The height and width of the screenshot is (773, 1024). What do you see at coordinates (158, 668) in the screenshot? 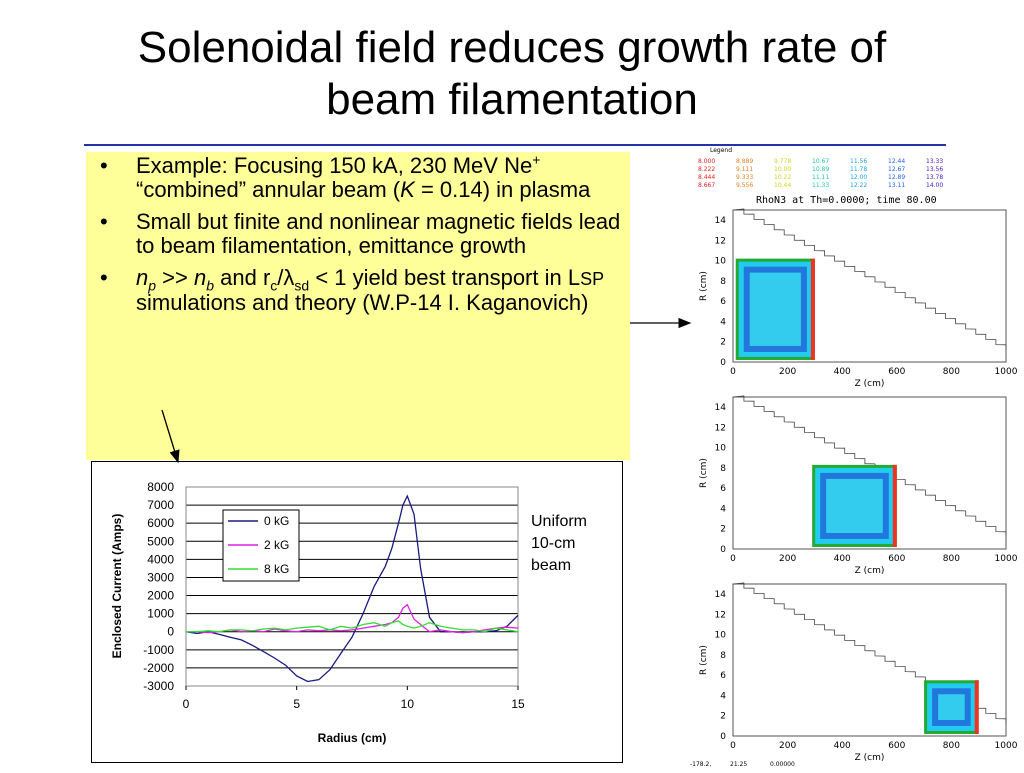
I see `y-tick-label: -2000` at bounding box center [158, 668].